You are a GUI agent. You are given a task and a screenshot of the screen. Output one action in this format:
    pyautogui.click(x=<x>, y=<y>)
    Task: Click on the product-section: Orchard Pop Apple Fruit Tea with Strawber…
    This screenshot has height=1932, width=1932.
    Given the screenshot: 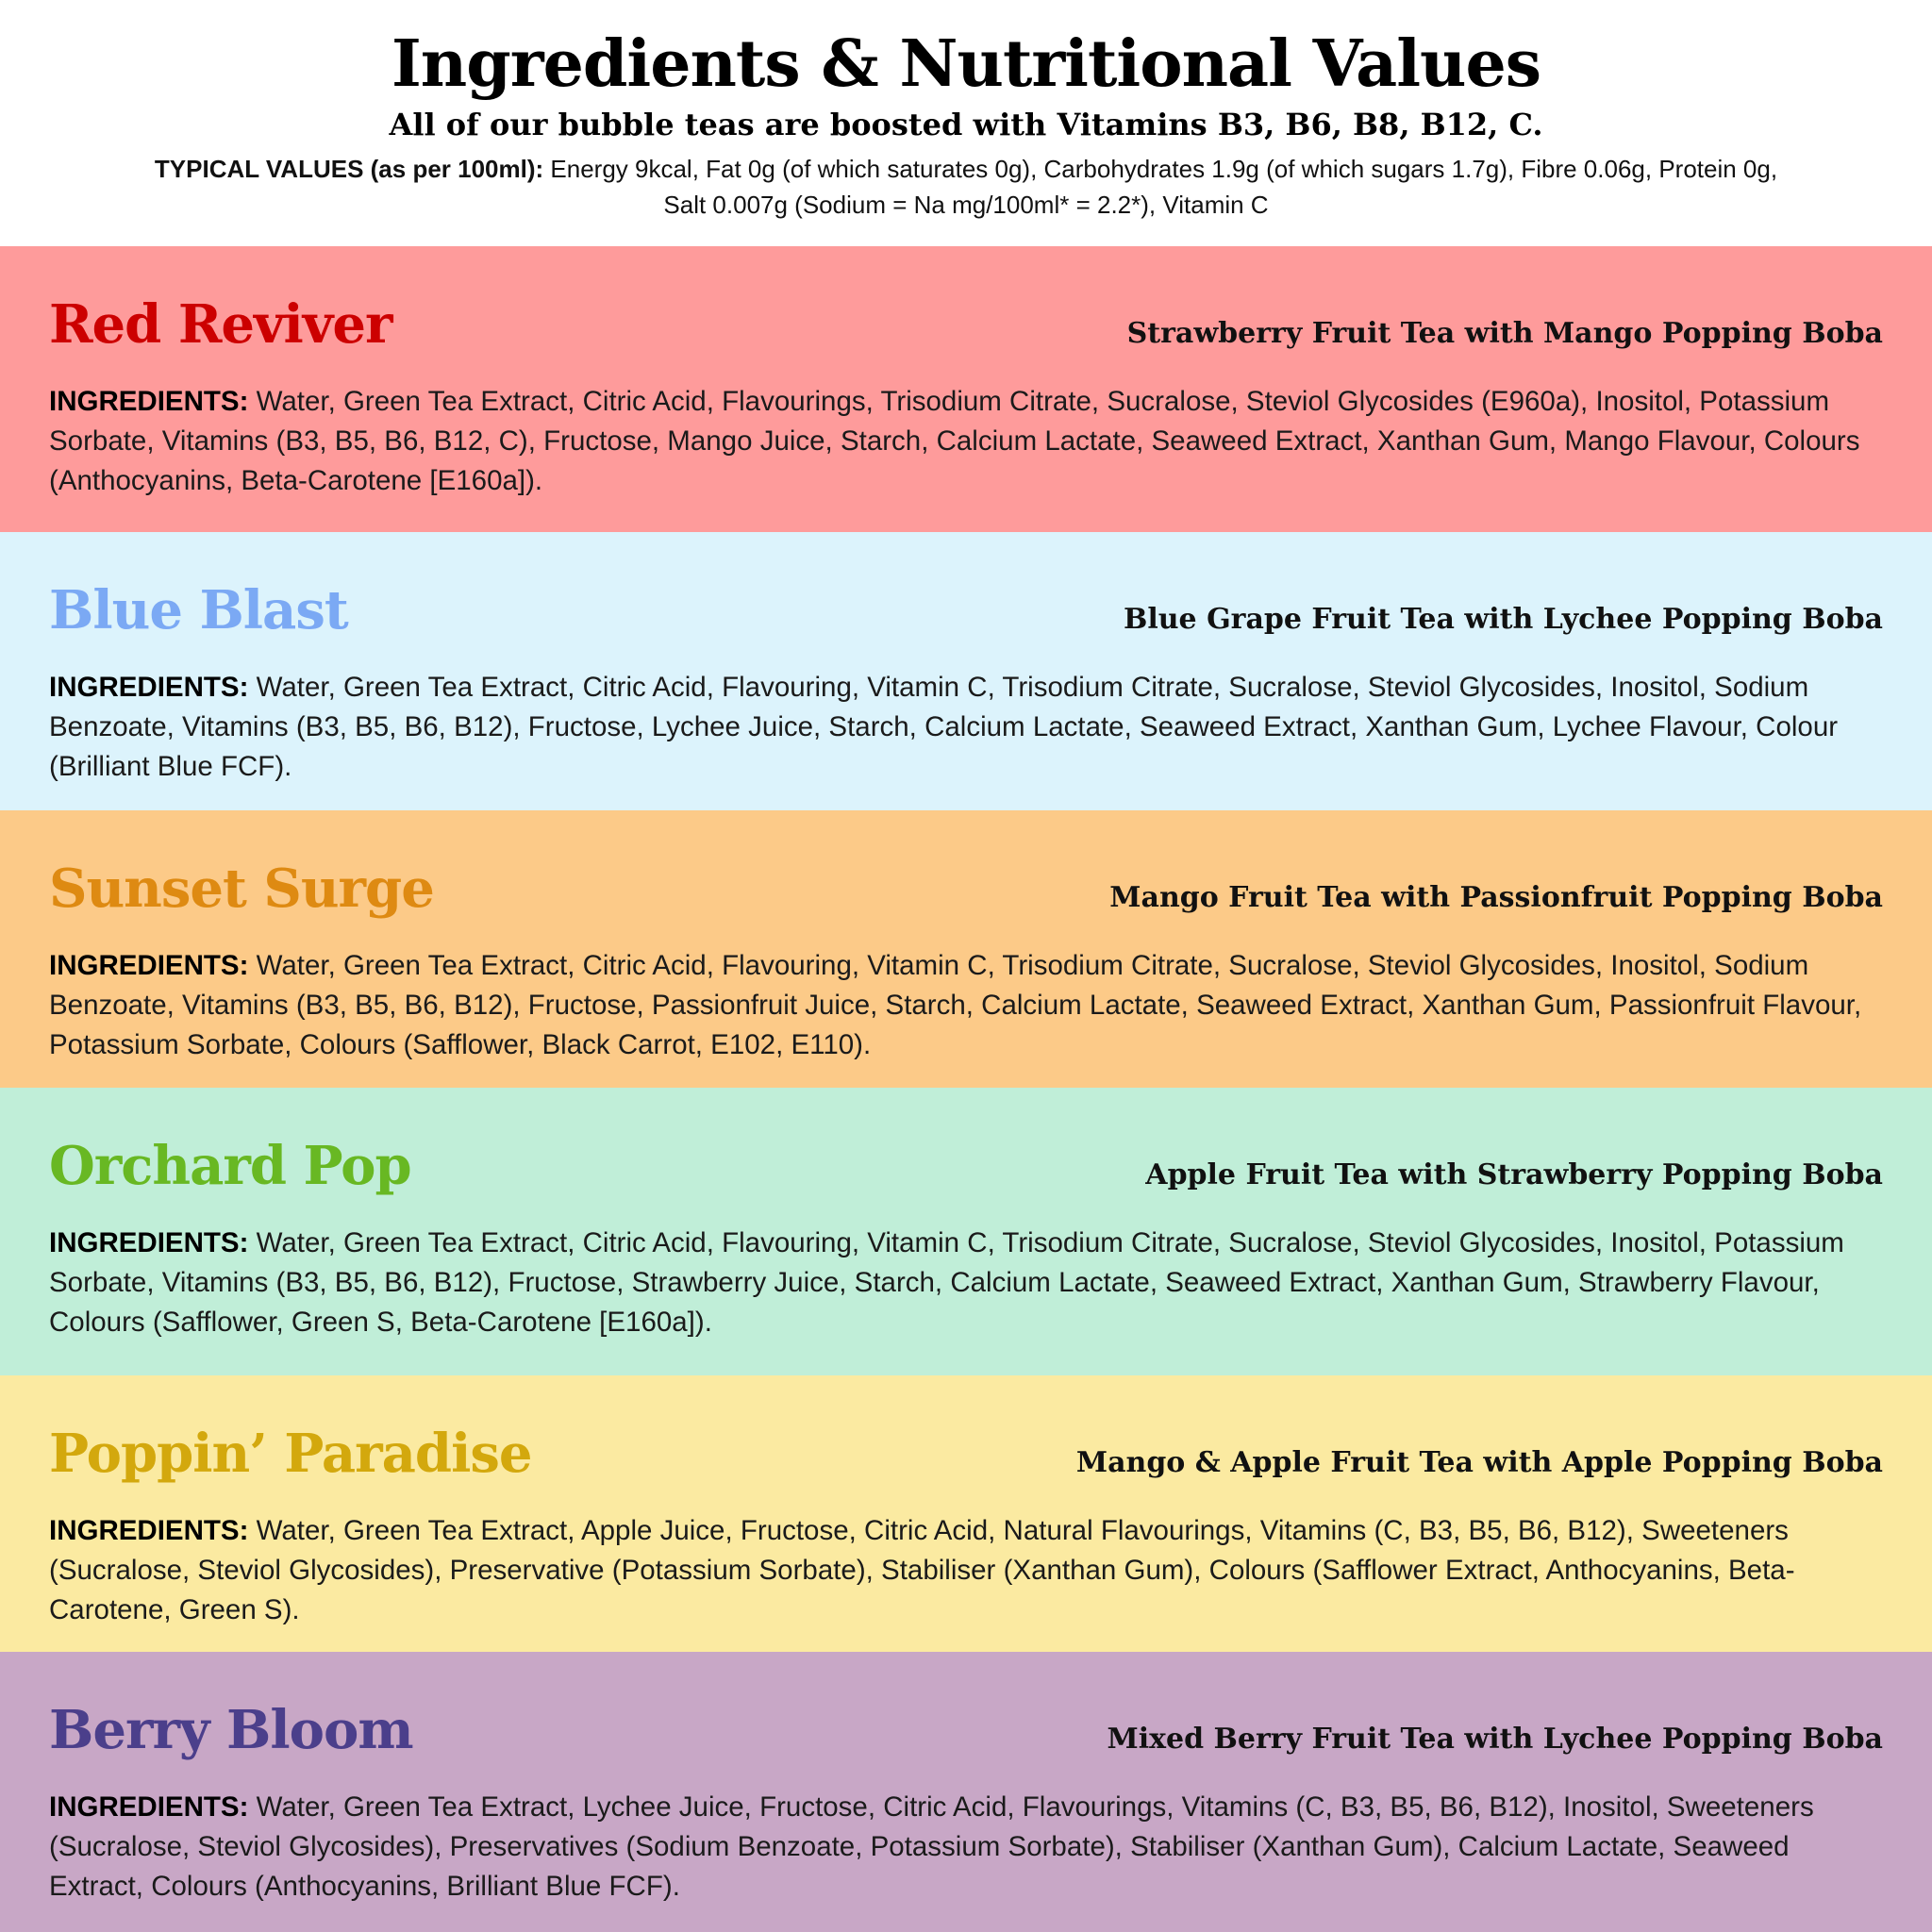 What is the action you would take?
    pyautogui.click(x=966, y=1231)
    